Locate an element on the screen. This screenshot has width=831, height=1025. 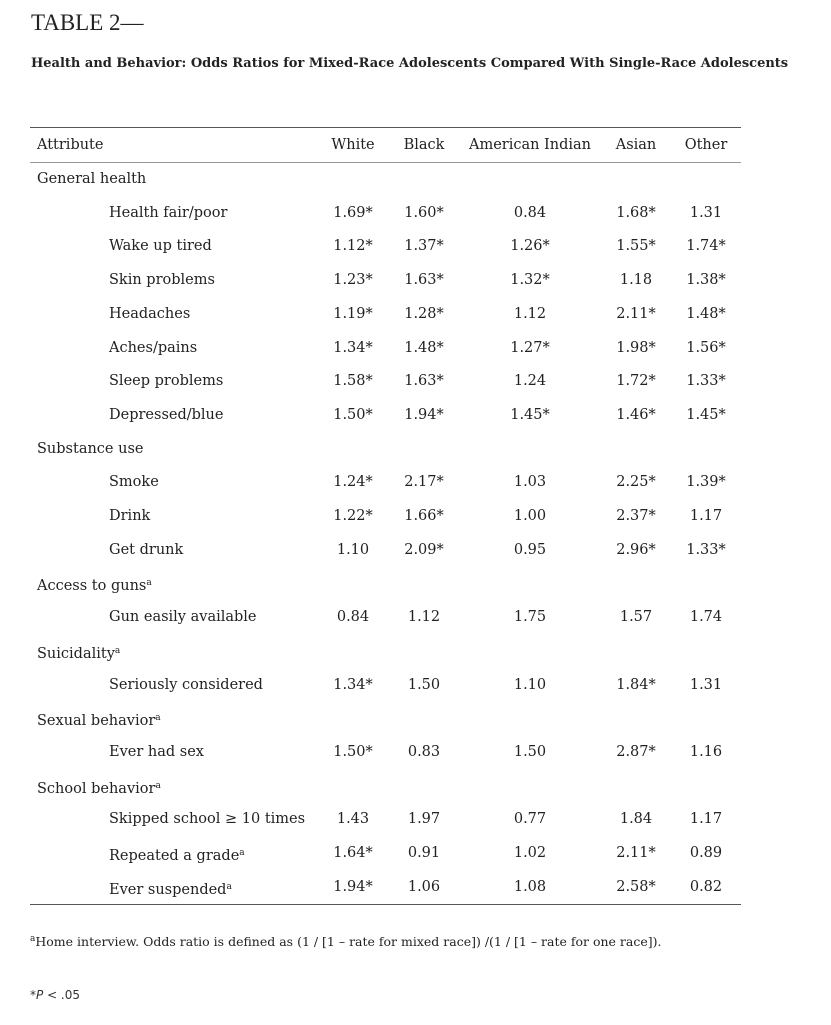
column-header: Other is located at coordinates (706, 145).